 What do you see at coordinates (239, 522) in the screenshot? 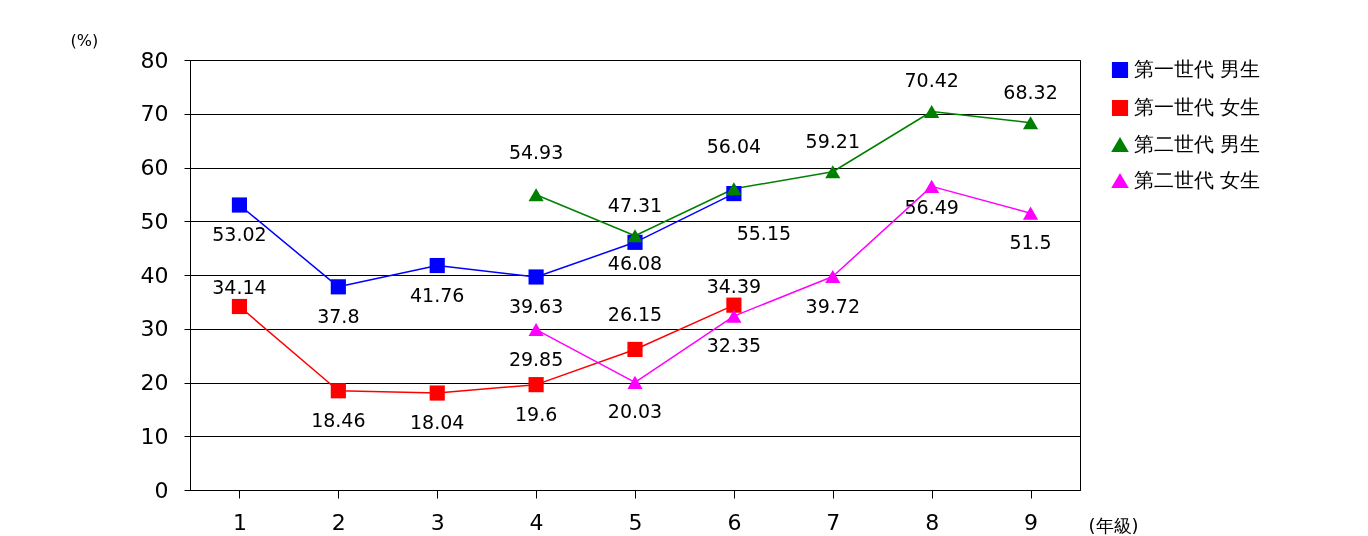
I see `x-tick-label: 1` at bounding box center [239, 522].